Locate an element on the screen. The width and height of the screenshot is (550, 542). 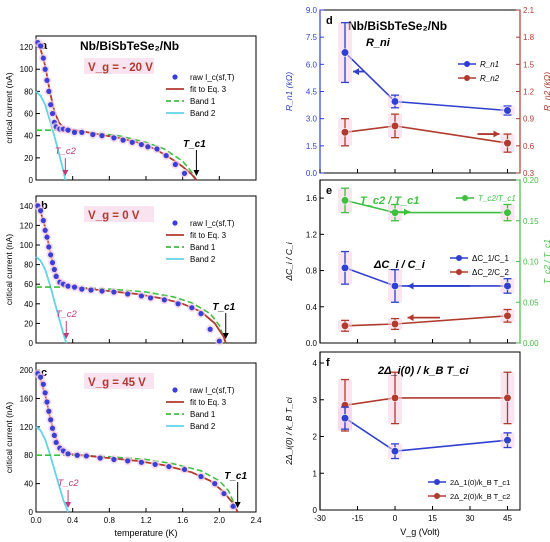
panel-b-ytick-label: 100 is located at coordinates (27, 245).